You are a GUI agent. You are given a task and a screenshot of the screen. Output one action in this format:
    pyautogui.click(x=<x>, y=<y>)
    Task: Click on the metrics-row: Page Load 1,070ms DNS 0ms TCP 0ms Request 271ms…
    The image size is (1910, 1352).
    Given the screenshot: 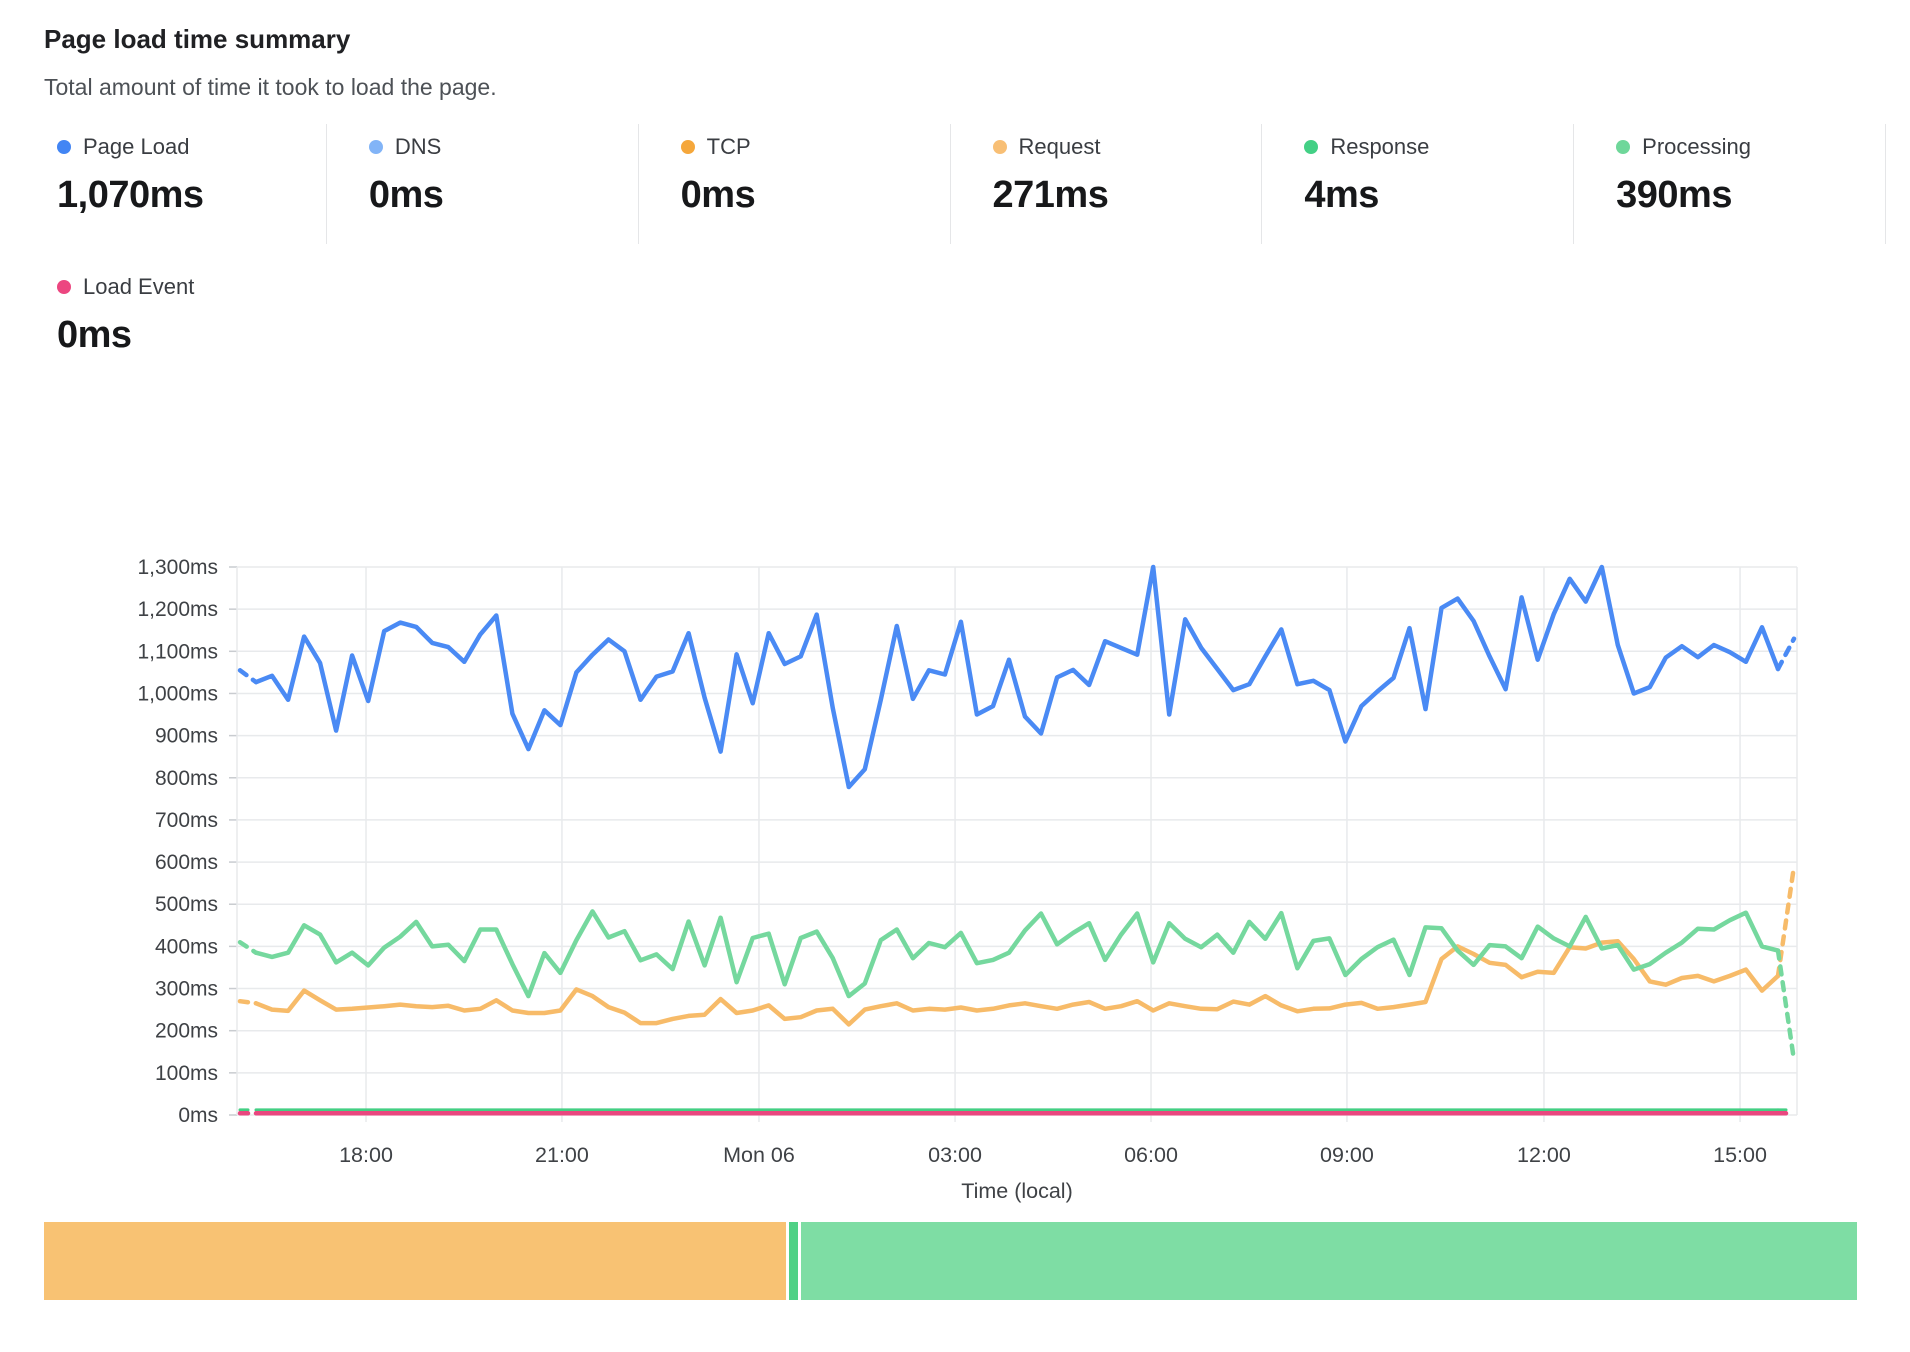 What is the action you would take?
    pyautogui.click(x=950, y=184)
    